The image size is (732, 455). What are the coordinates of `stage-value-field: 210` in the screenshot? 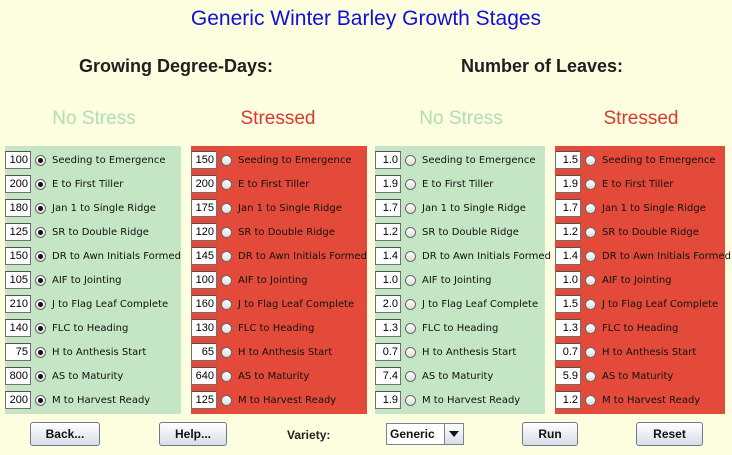 It's located at (18, 304).